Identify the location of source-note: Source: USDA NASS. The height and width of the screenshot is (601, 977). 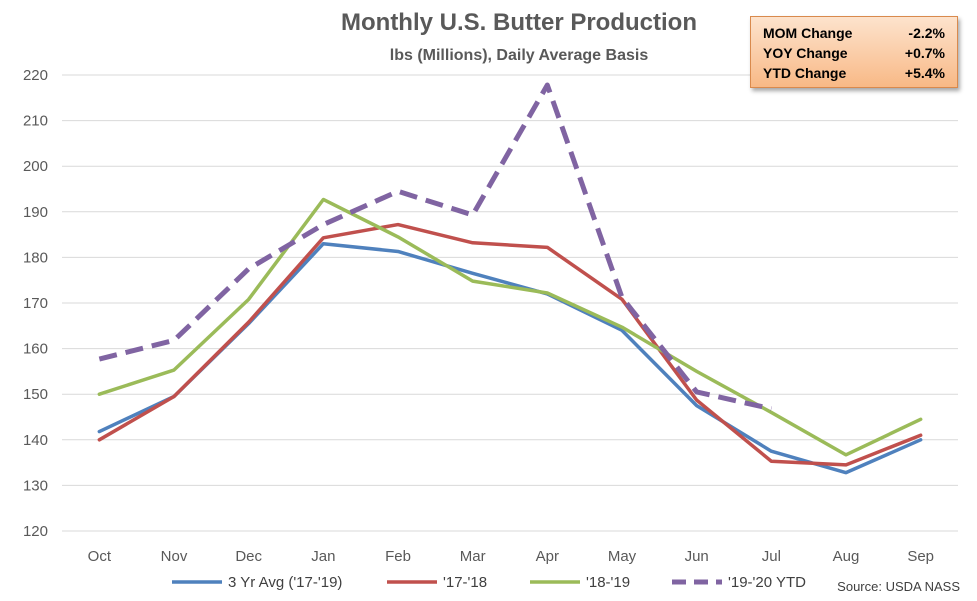
(898, 586).